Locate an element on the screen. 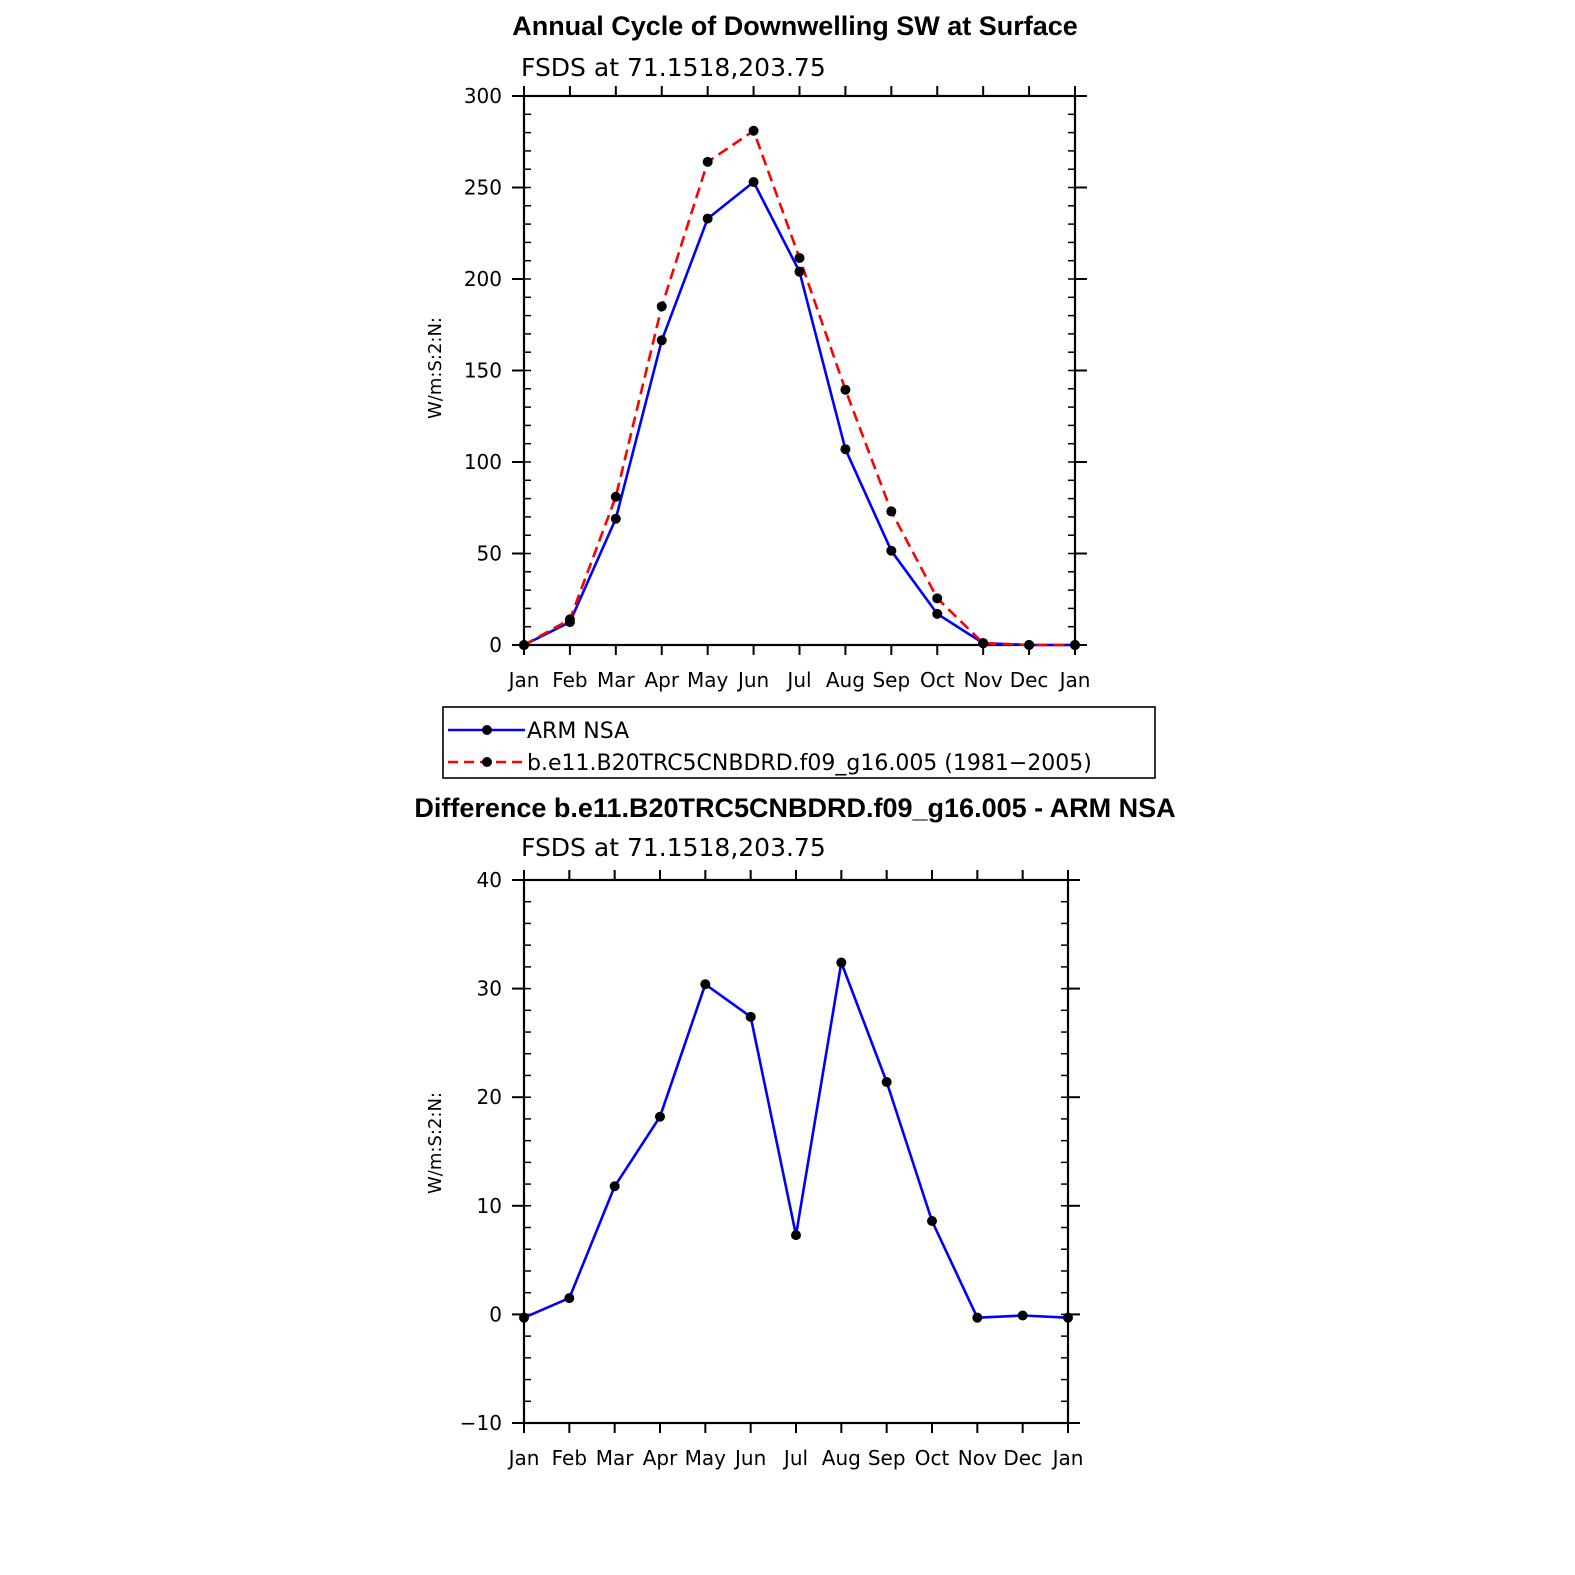 Image resolution: width=1575 pixels, height=1575 pixels. y-tick-label: 40 is located at coordinates (489, 880).